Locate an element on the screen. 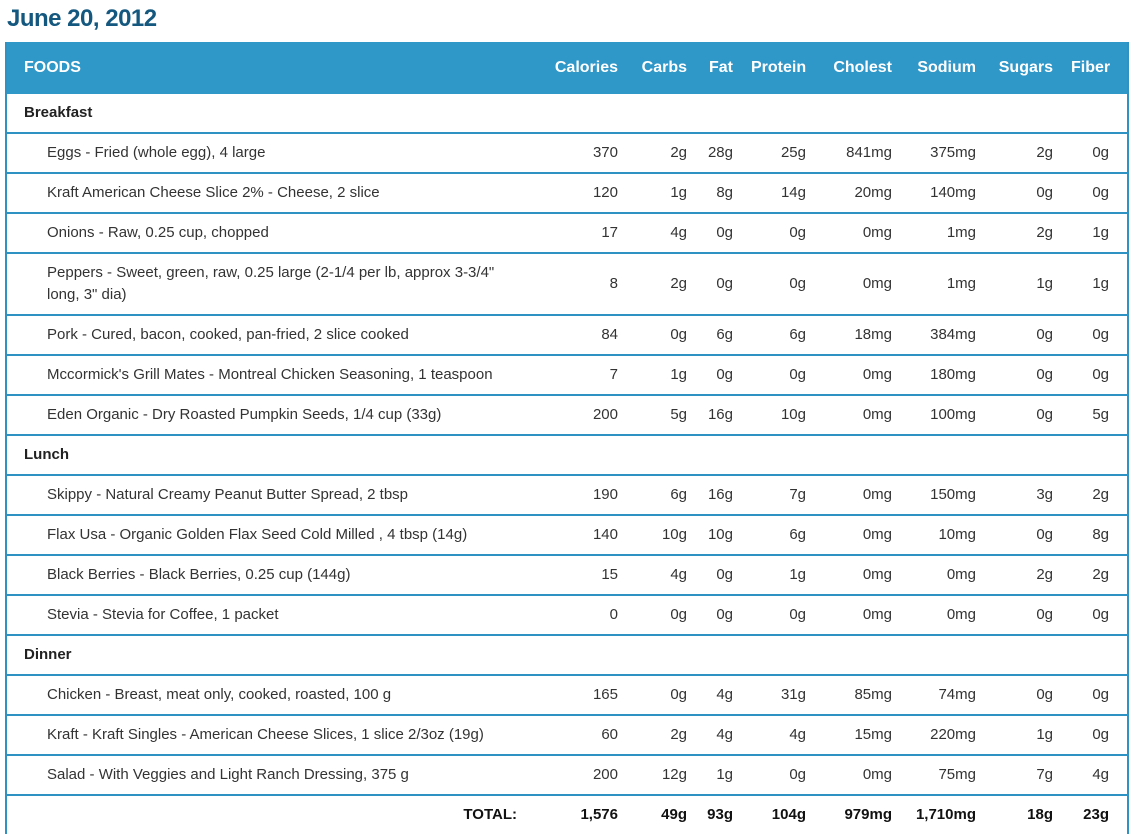  section-title: Dinner is located at coordinates (567, 654).